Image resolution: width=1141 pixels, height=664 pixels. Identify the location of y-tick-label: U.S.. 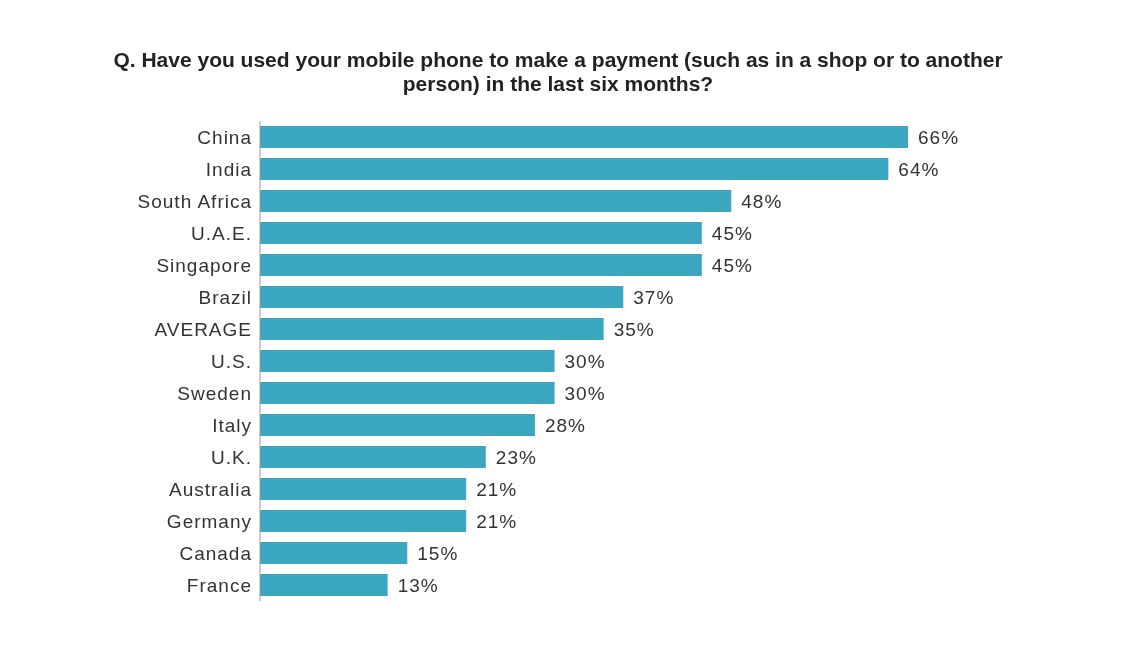
(231, 361).